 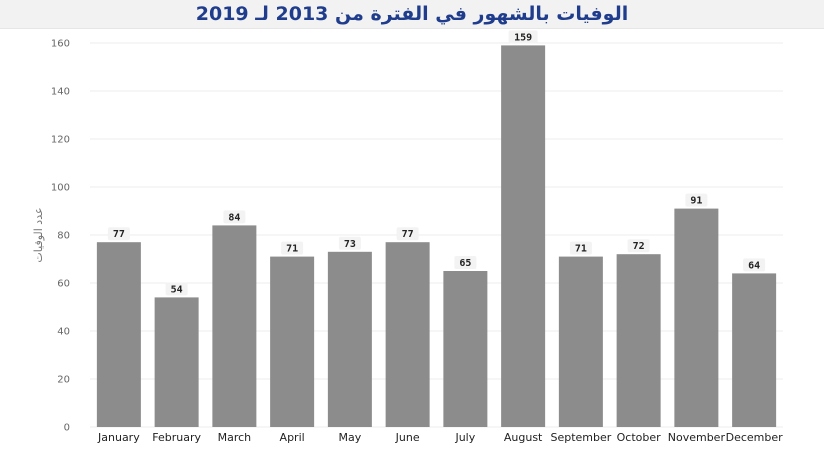 I want to click on x-tick-label: April, so click(x=292, y=437).